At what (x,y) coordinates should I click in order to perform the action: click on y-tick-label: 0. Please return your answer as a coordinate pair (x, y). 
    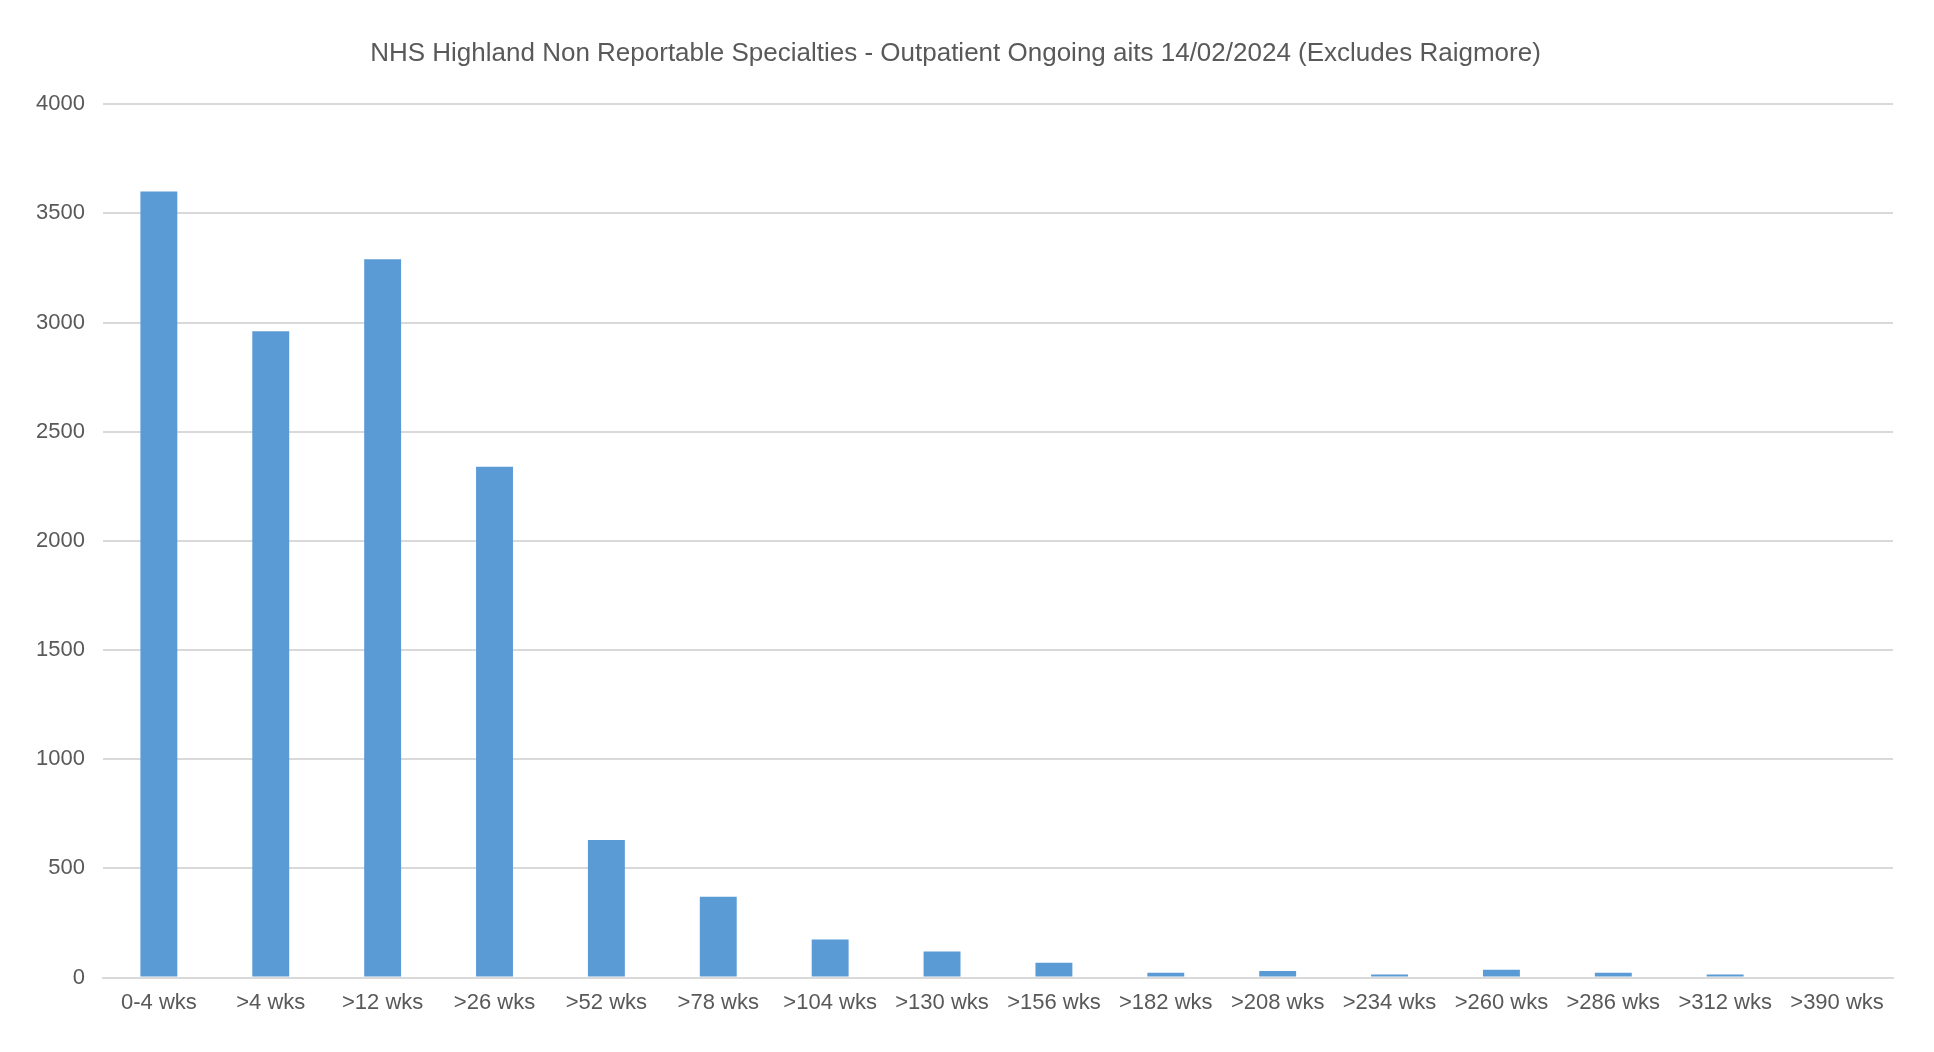
    Looking at the image, I should click on (78, 976).